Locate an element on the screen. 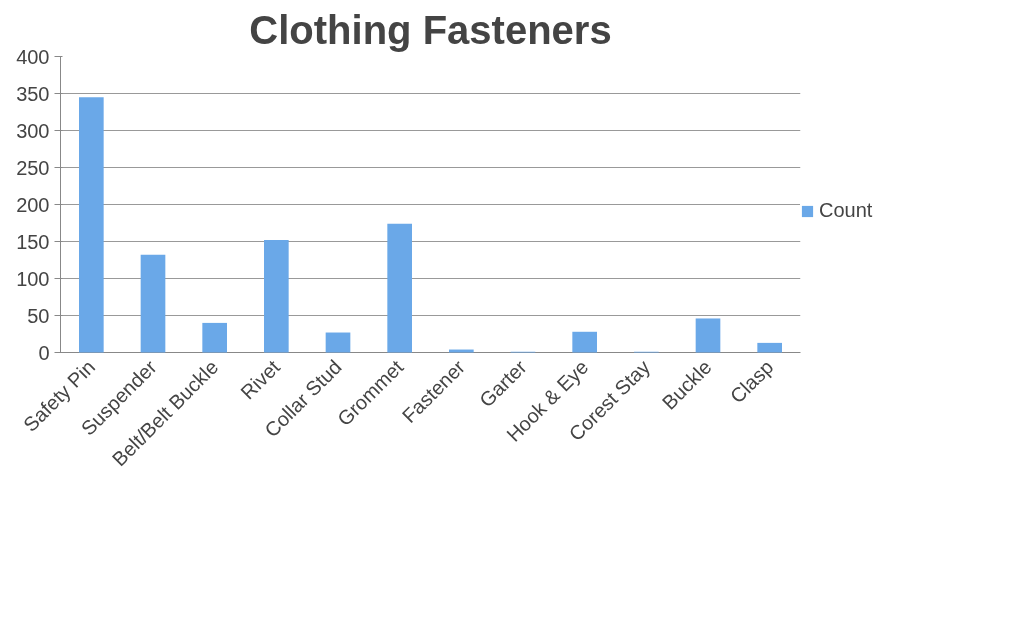 The width and height of the screenshot is (1034, 632). y-tick-label: 350 is located at coordinates (33, 93).